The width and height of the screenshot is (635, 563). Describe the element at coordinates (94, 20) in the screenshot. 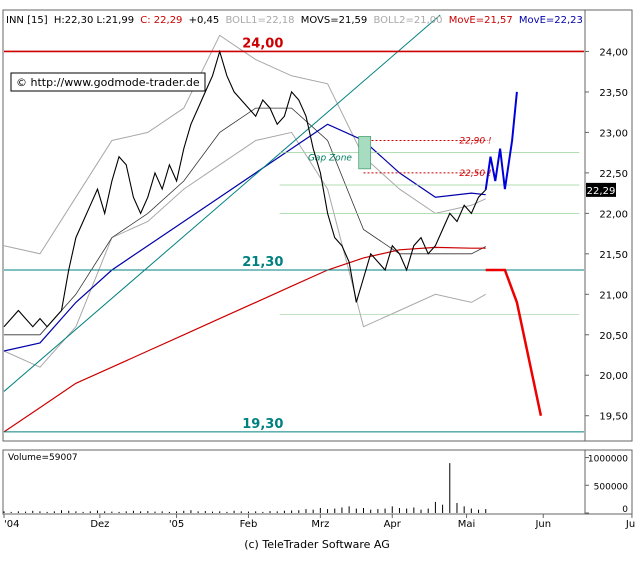

I see `header-high-low: H:22,30 L:21,99` at that location.